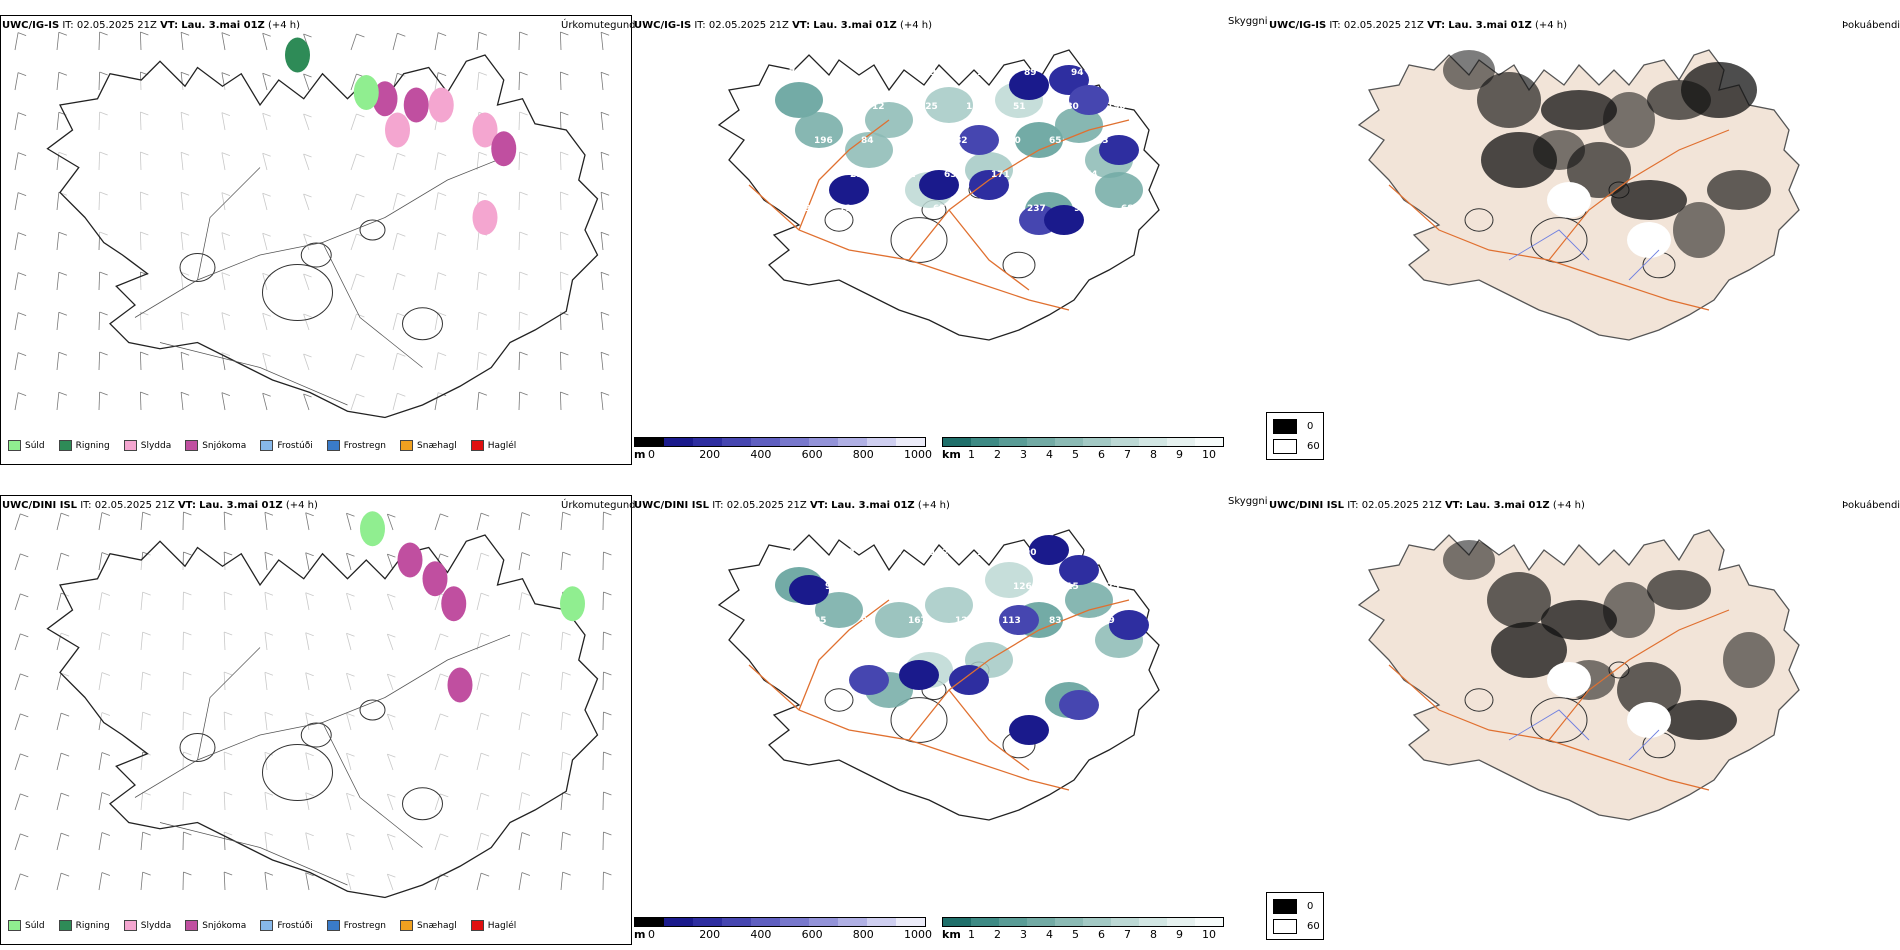 This screenshot has height=950, width=1900. I want to click on precip-type-label: Úrkomutegund, so click(598, 25).